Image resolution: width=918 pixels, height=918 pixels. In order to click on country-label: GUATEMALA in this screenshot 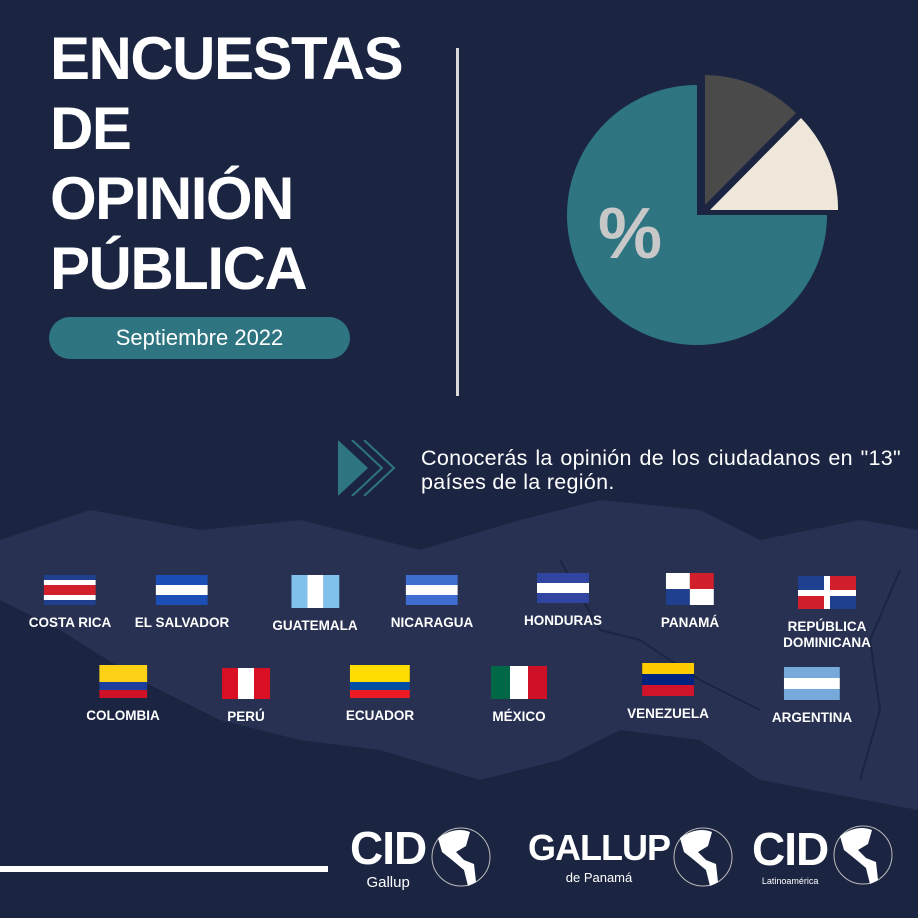, I will do `click(315, 625)`.